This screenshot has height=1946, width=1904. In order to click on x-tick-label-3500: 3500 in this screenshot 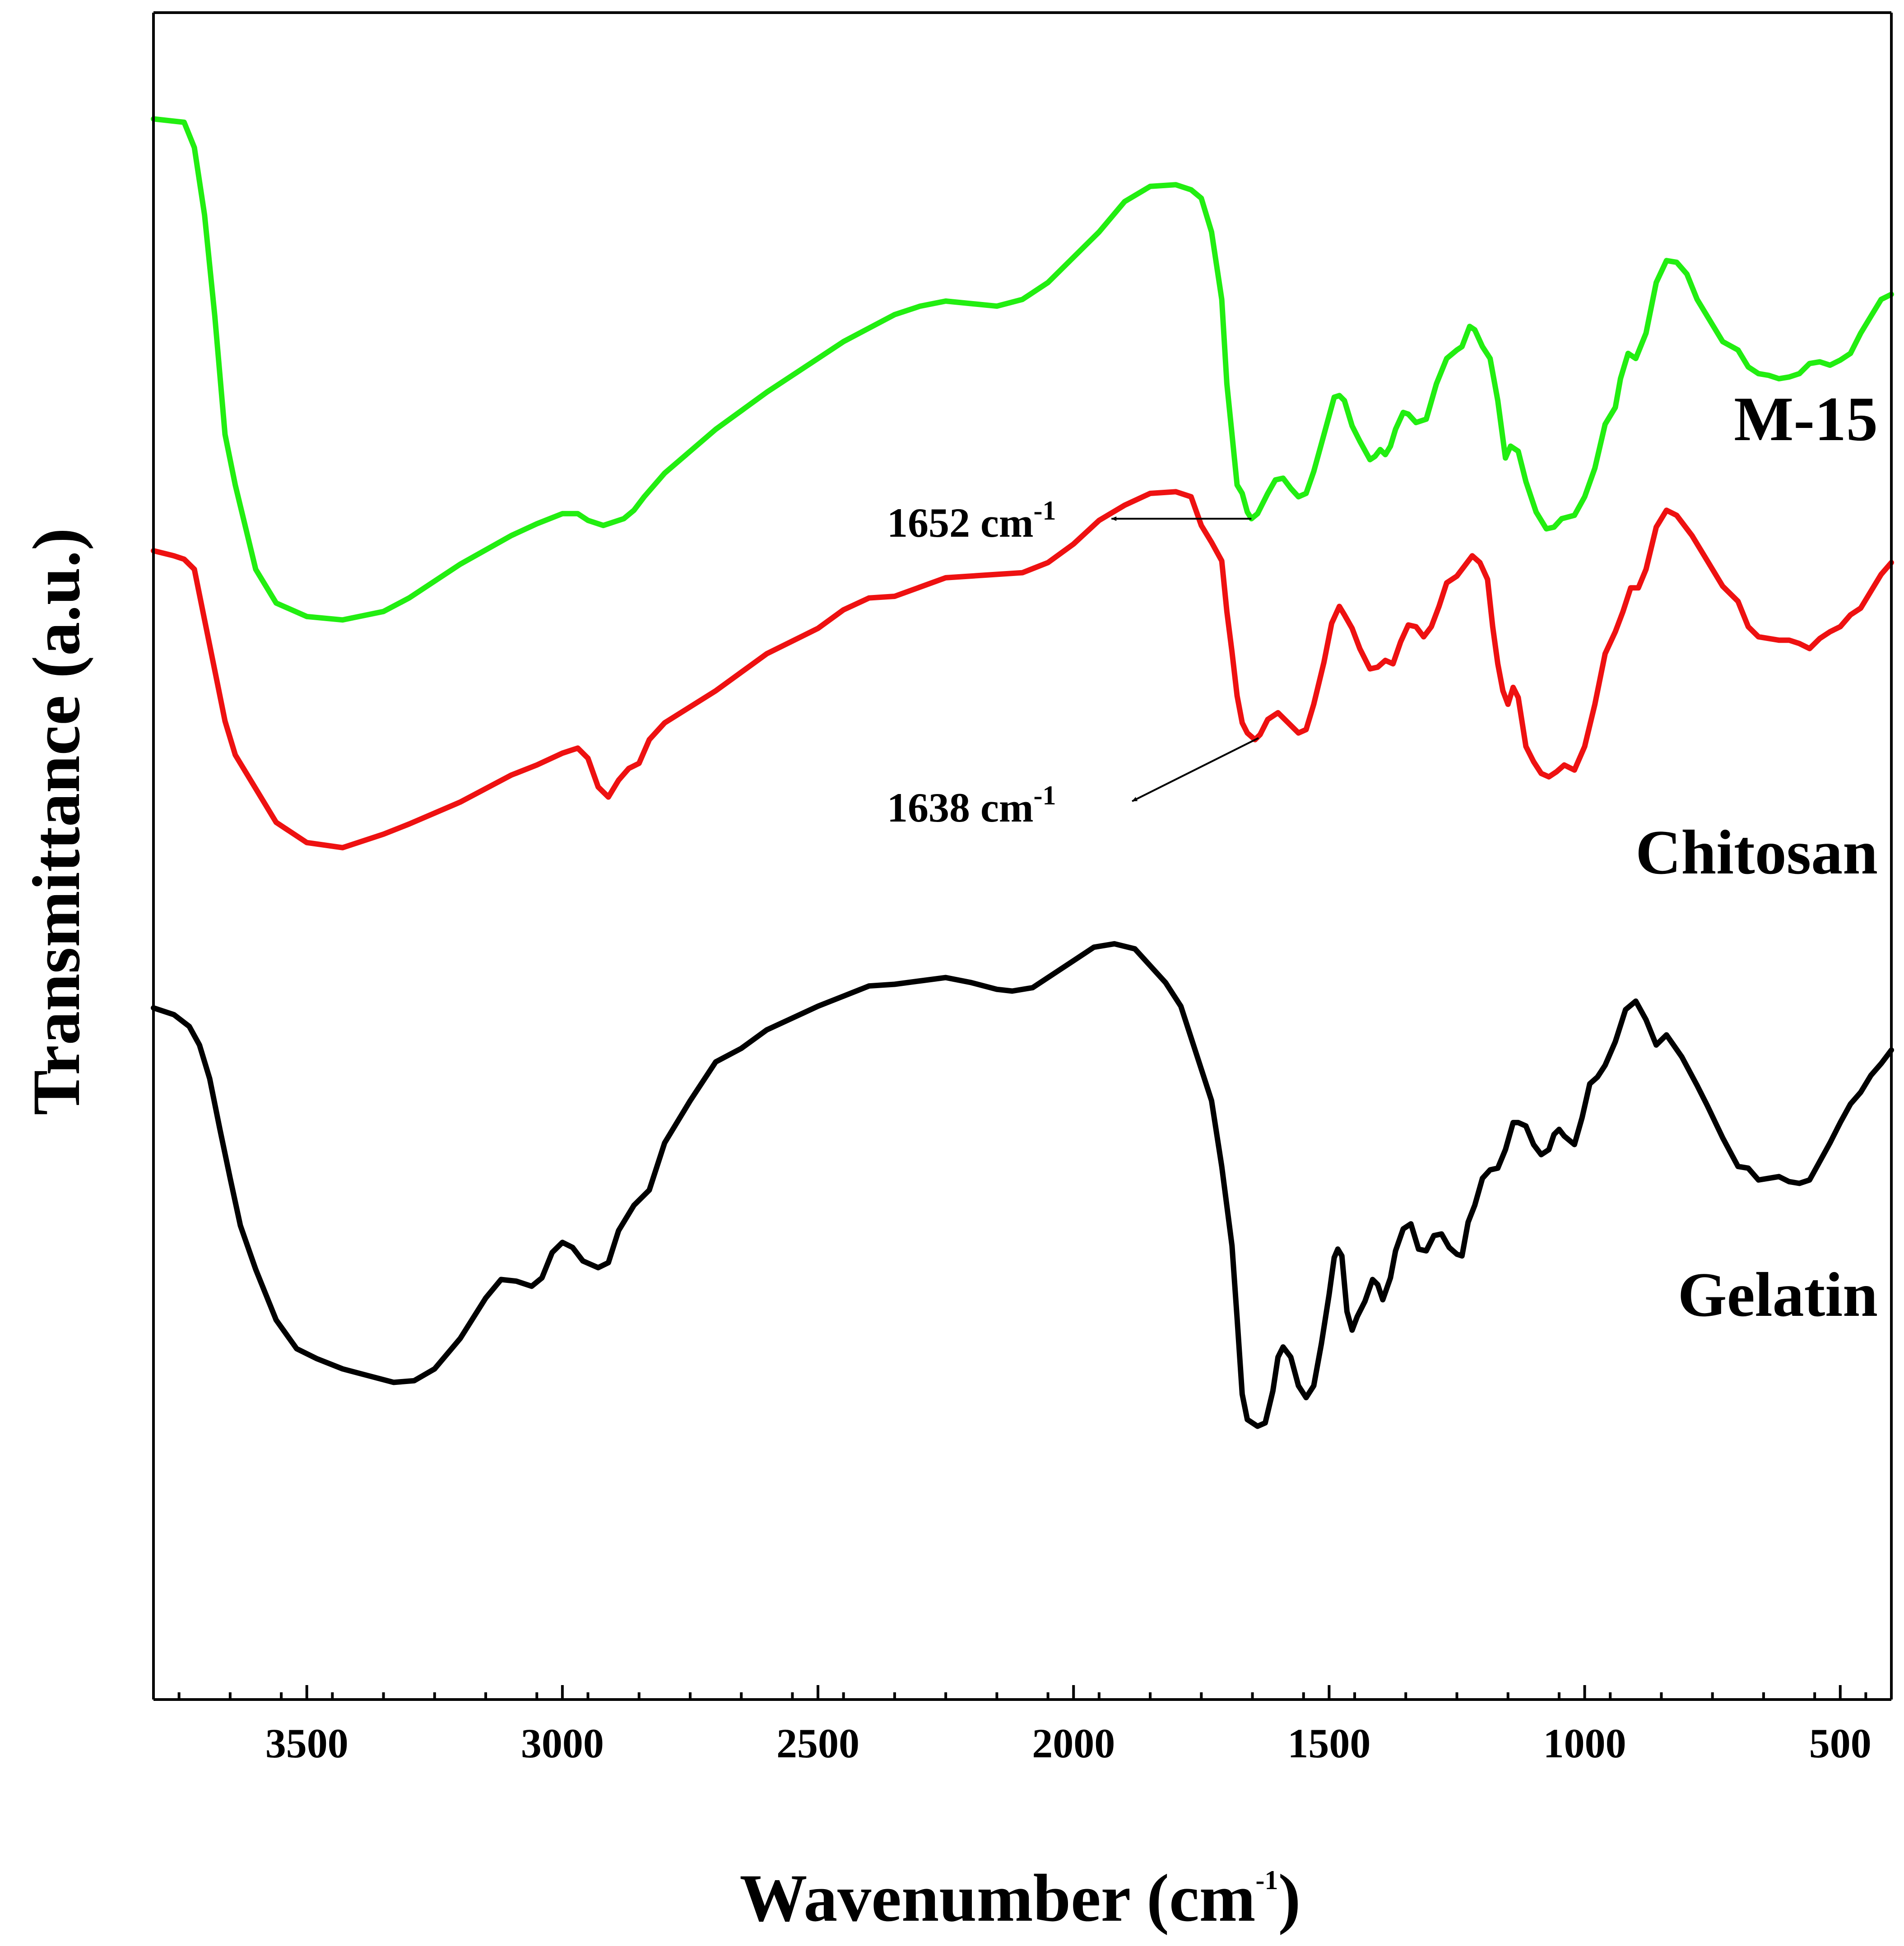, I will do `click(306, 1743)`.